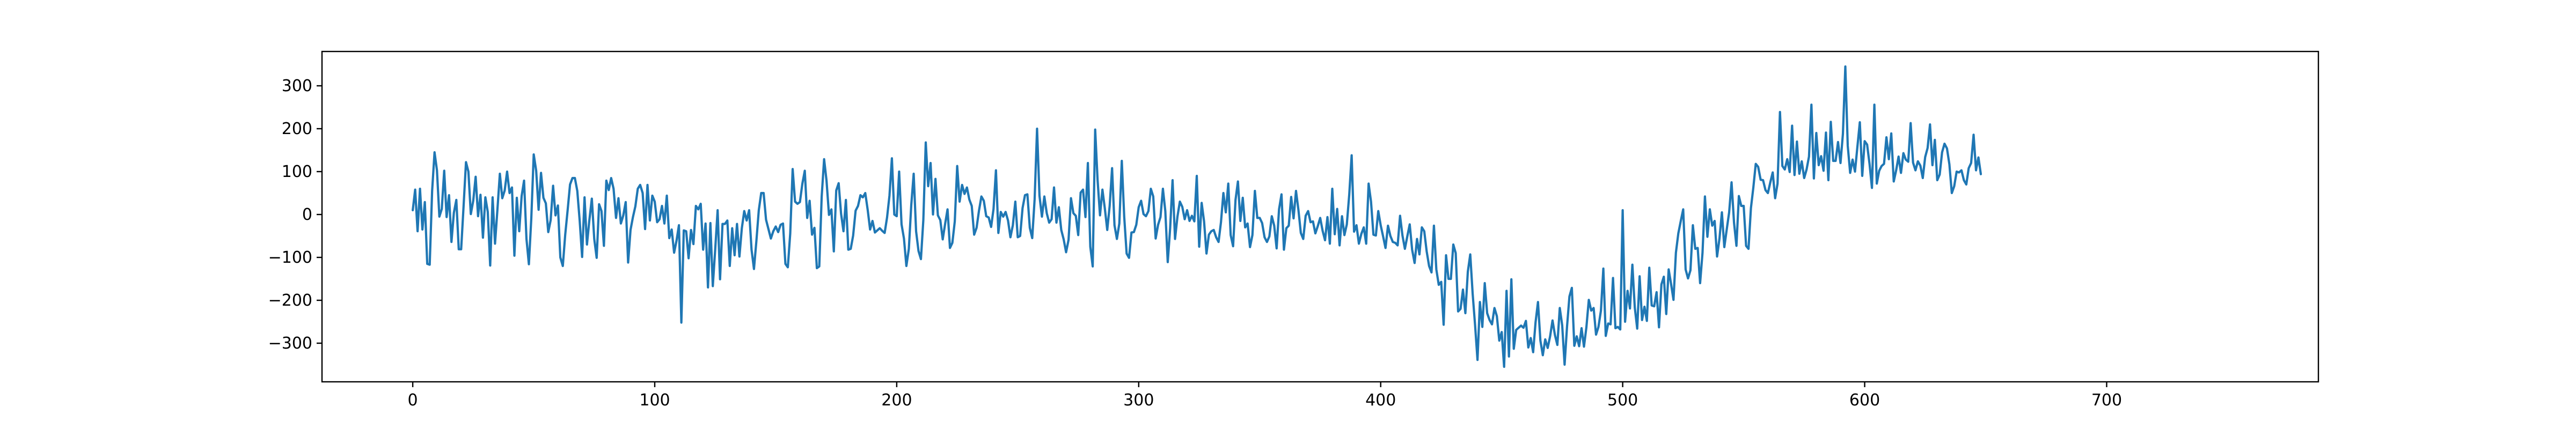 The height and width of the screenshot is (429, 2576). Describe the element at coordinates (297, 171) in the screenshot. I see `y-tick-label: 100` at that location.